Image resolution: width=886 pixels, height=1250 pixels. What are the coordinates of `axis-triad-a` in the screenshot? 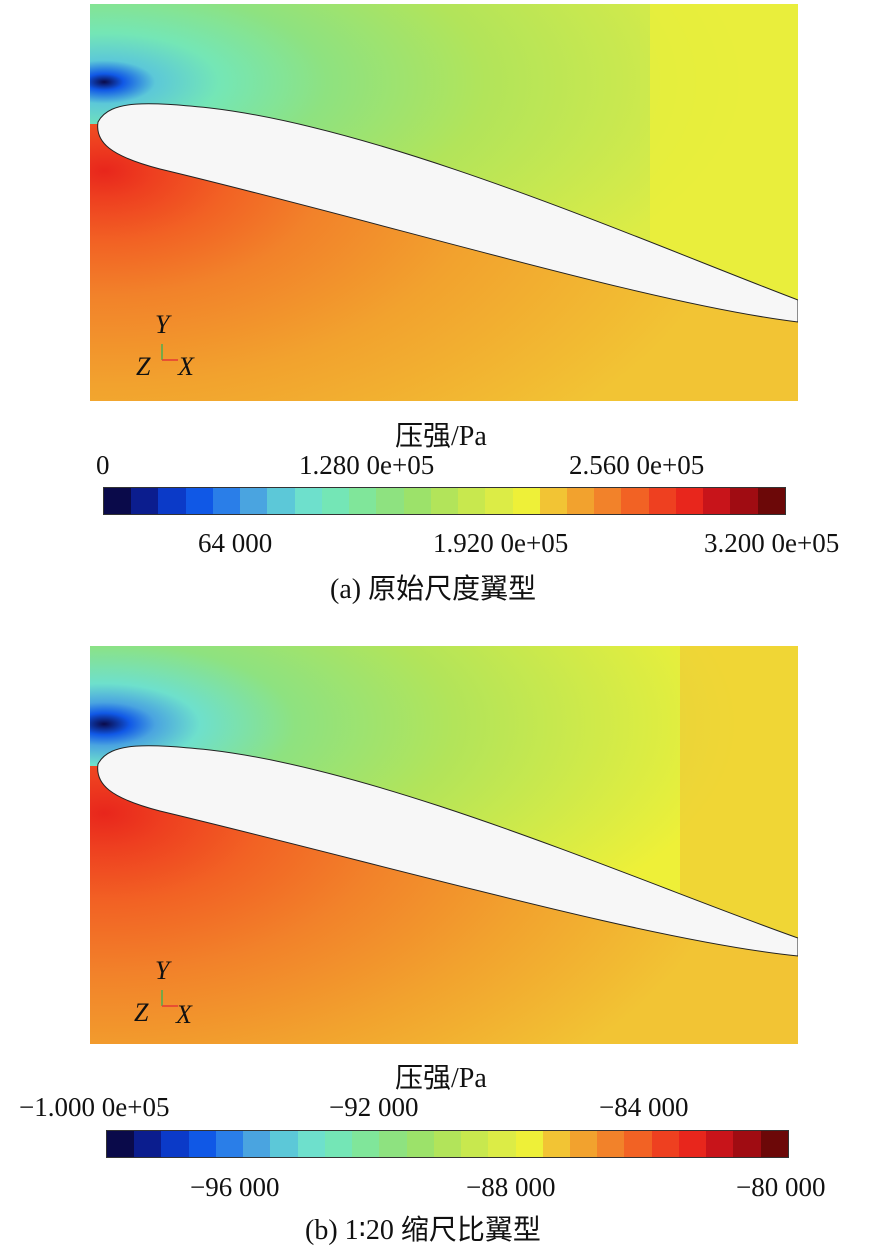 It's located at (169, 352).